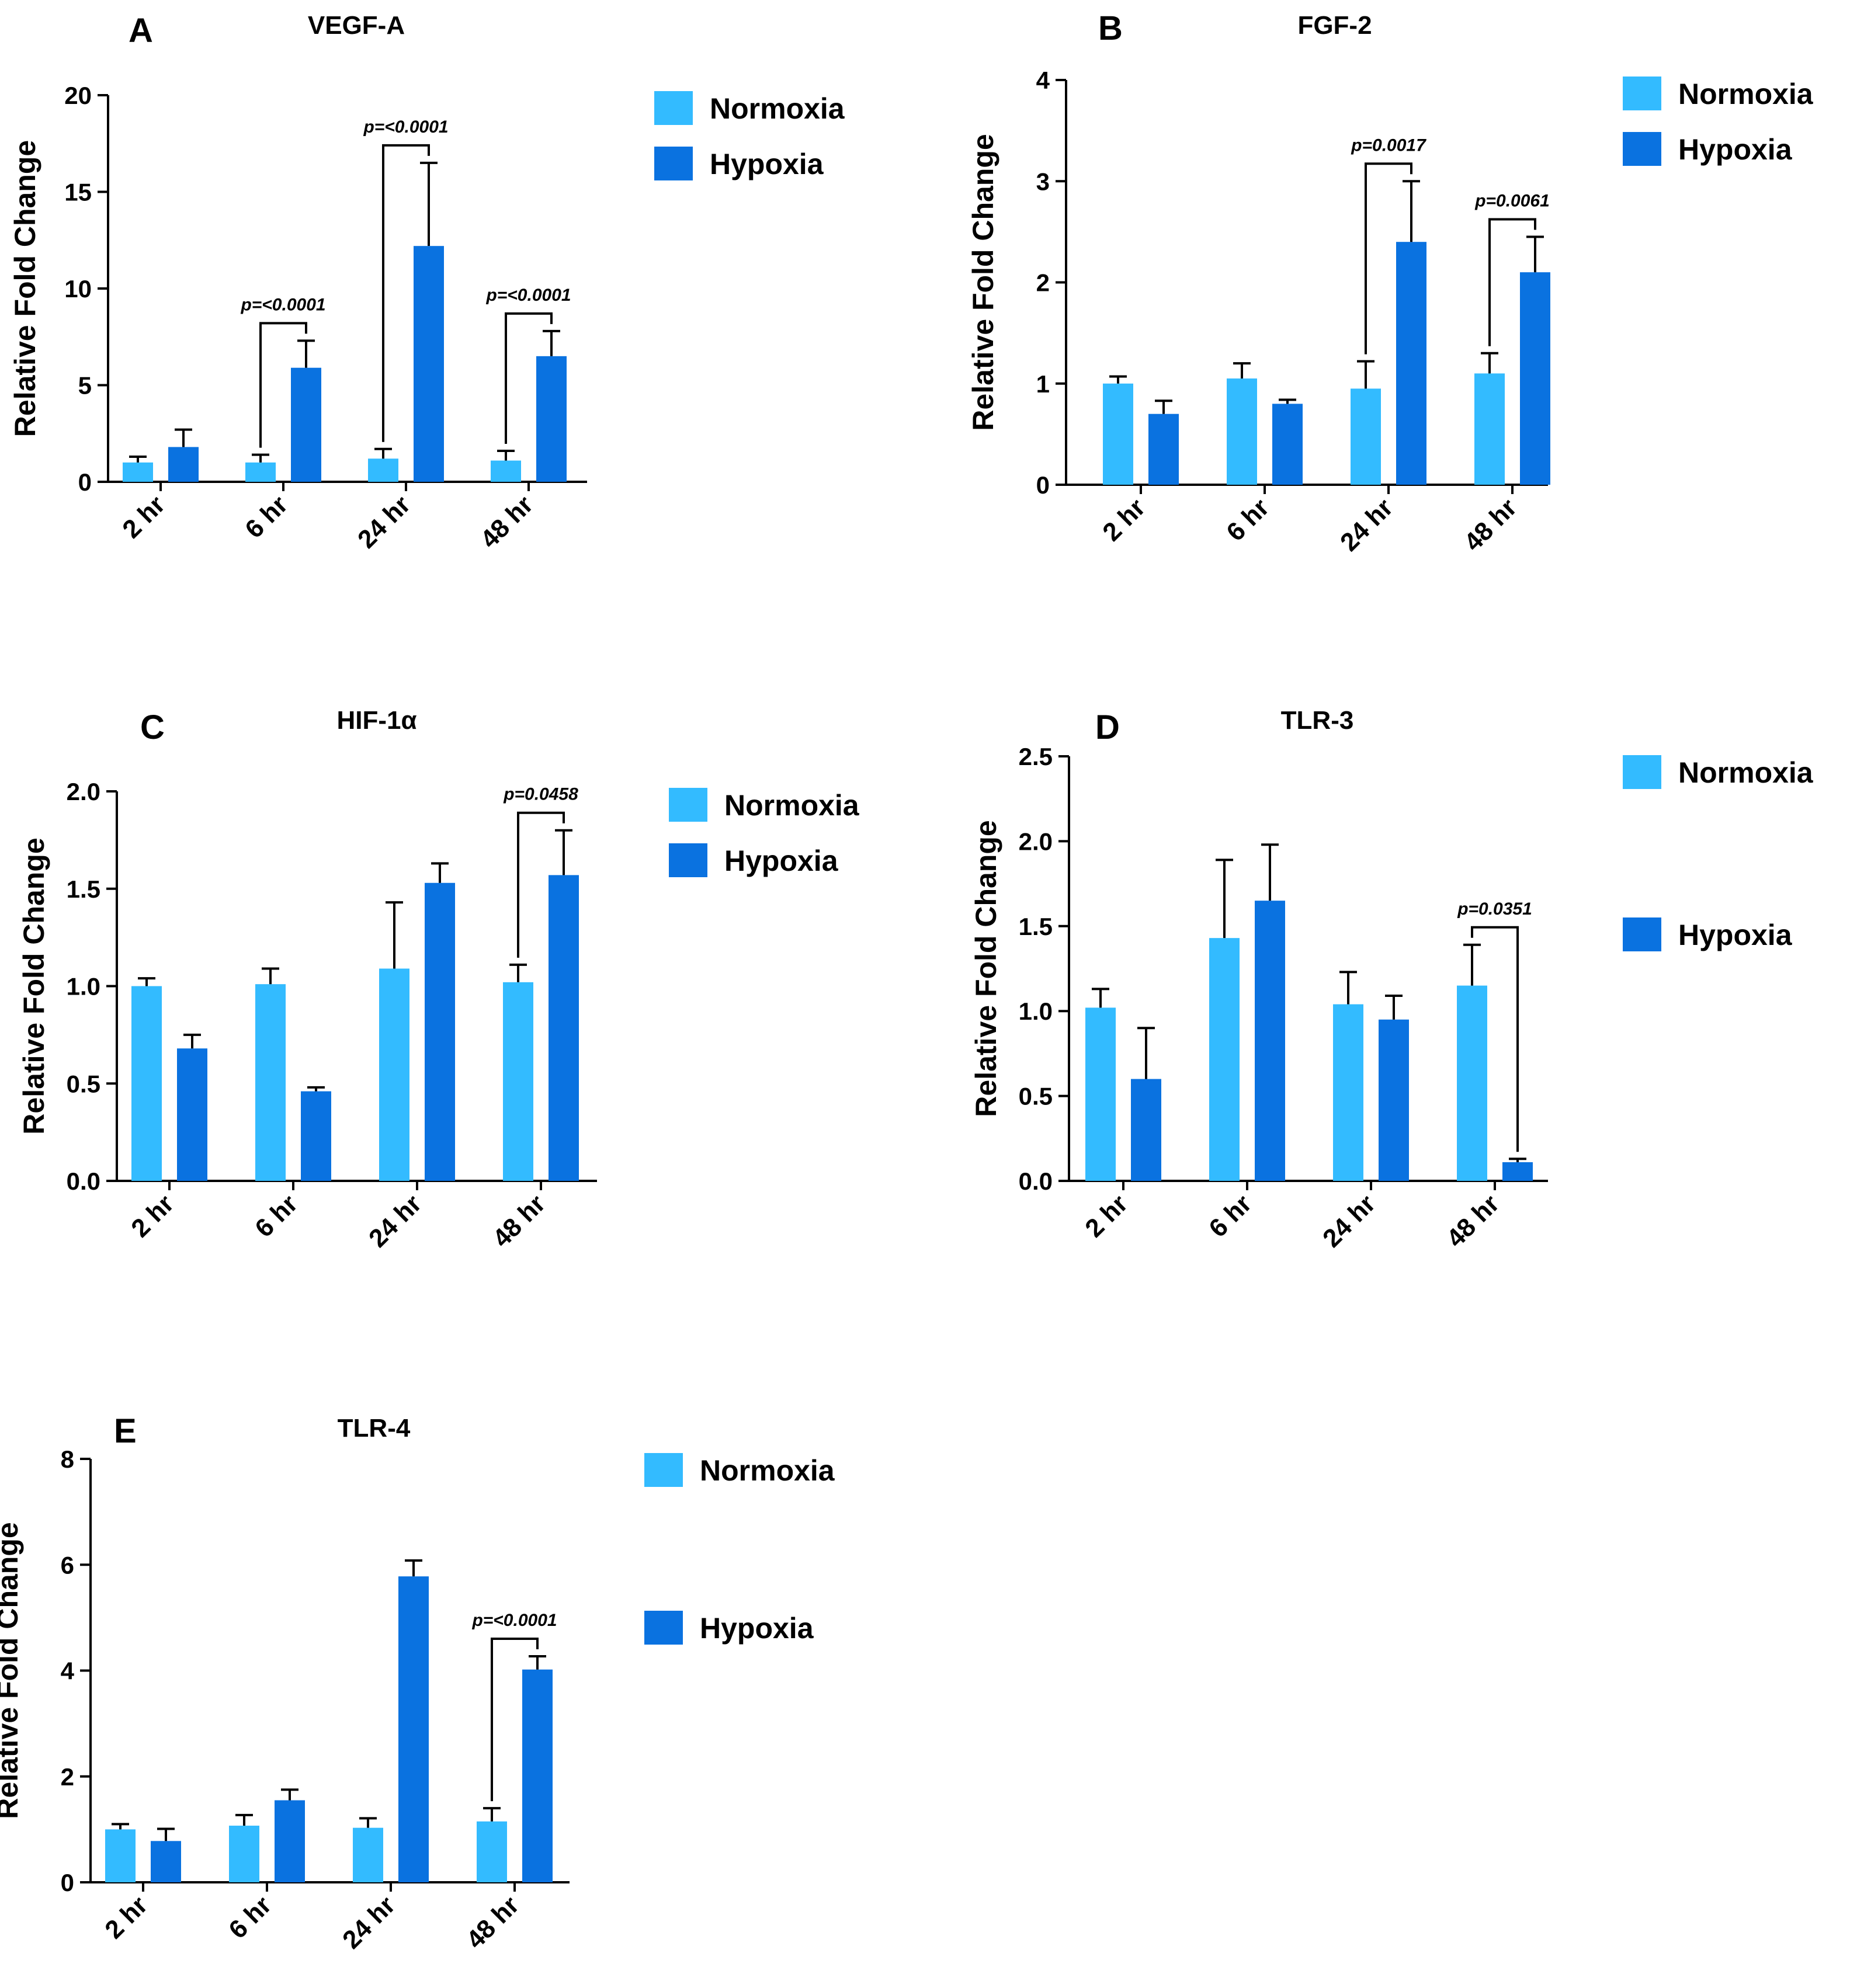 This screenshot has height=1988, width=1857. I want to click on panel-e-title: TLR-4, so click(374, 1428).